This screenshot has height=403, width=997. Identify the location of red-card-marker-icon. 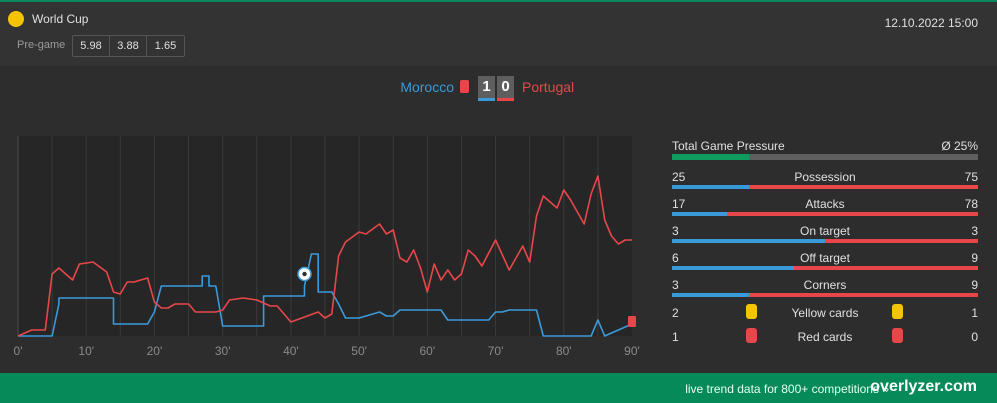
(632, 321).